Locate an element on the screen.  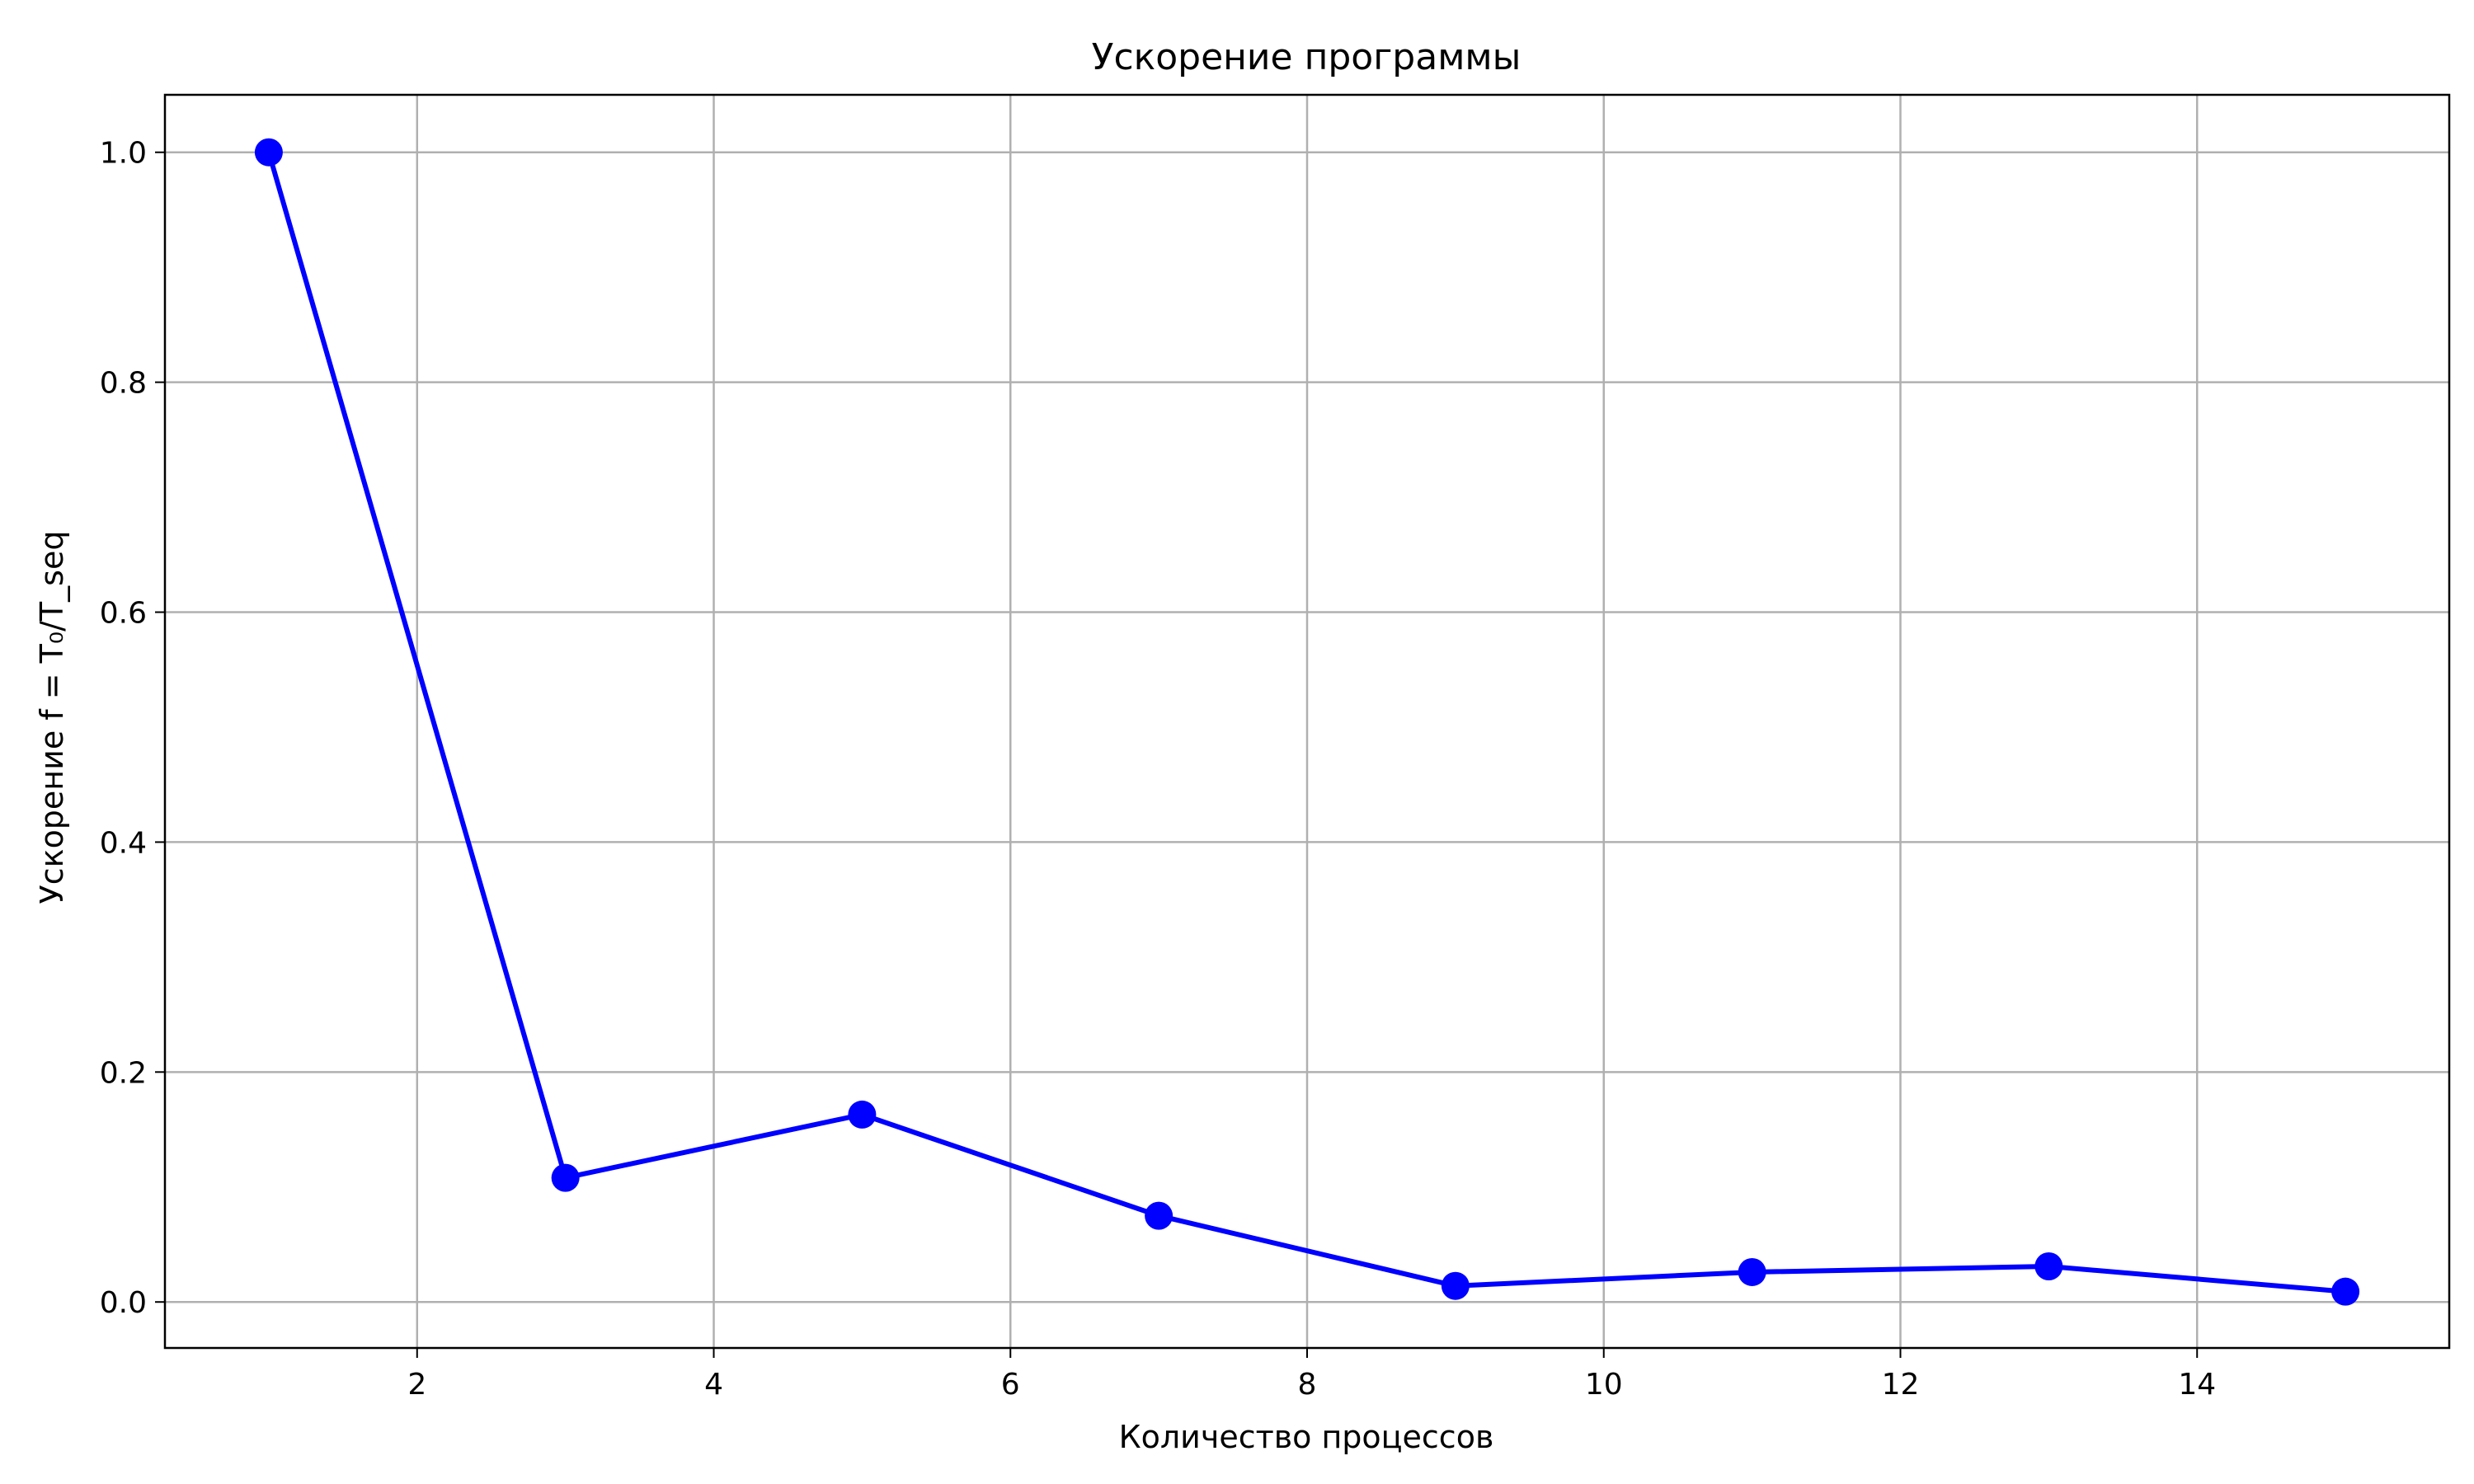
x-tick-label: 14 is located at coordinates (2197, 1385).